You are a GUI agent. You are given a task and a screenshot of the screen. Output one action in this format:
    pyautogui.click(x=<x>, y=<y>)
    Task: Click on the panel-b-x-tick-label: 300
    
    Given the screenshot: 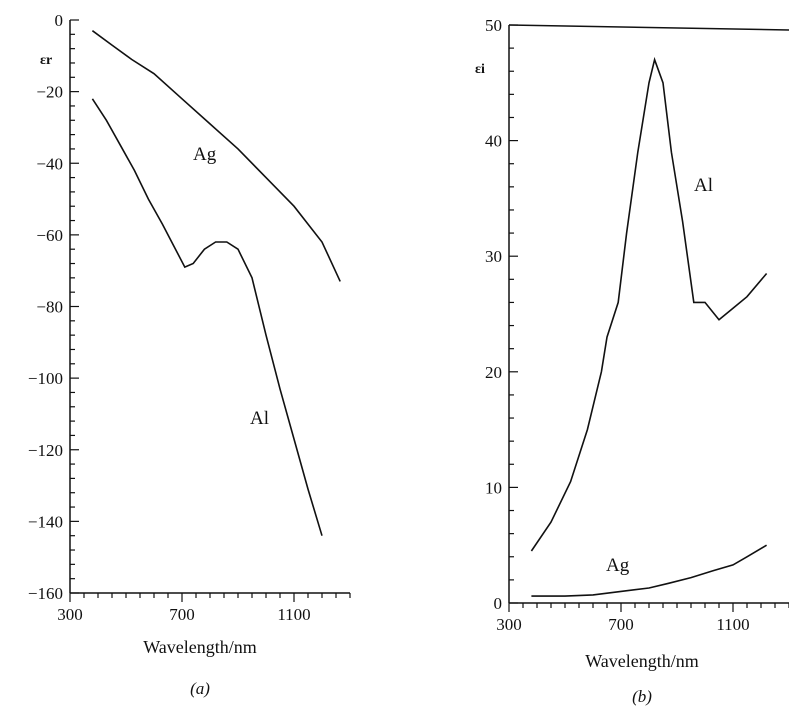 What is the action you would take?
    pyautogui.click(x=509, y=624)
    